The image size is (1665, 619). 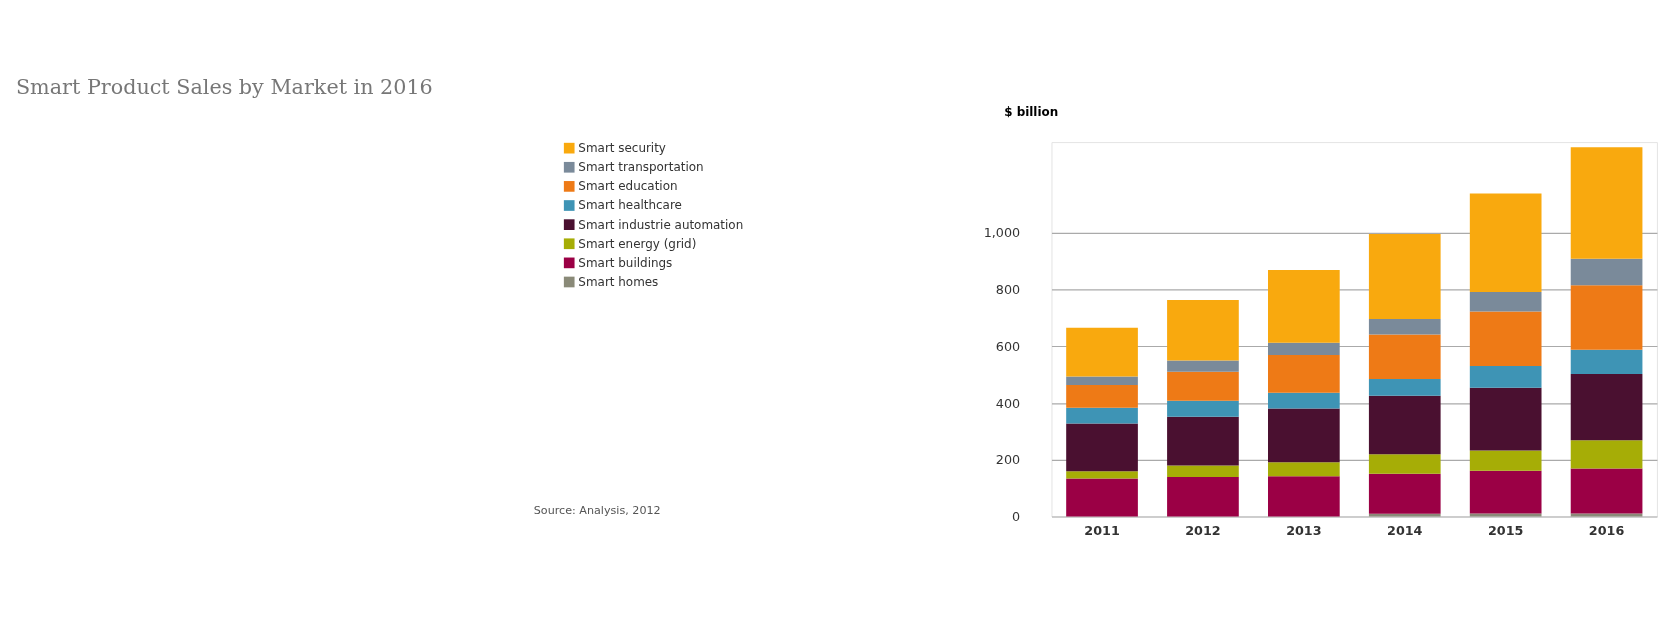 I want to click on x-tick-label: 2013, so click(x=1304, y=531).